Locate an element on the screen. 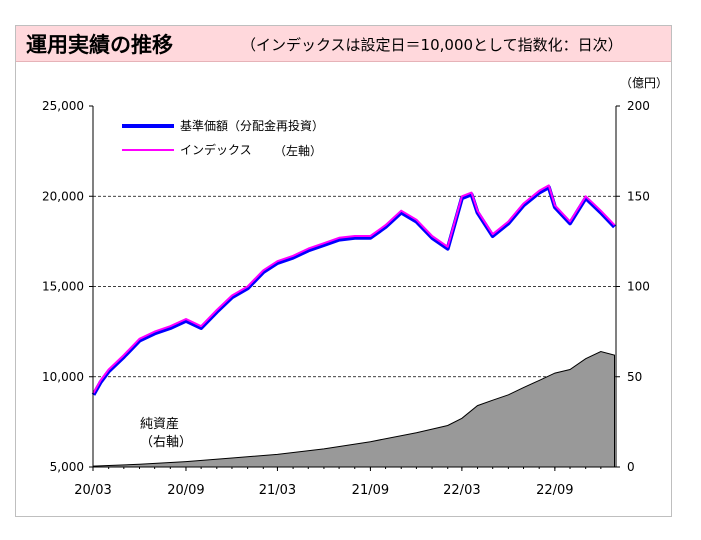 The height and width of the screenshot is (540, 701). y-right-unit: （億円） is located at coordinates (644, 83).